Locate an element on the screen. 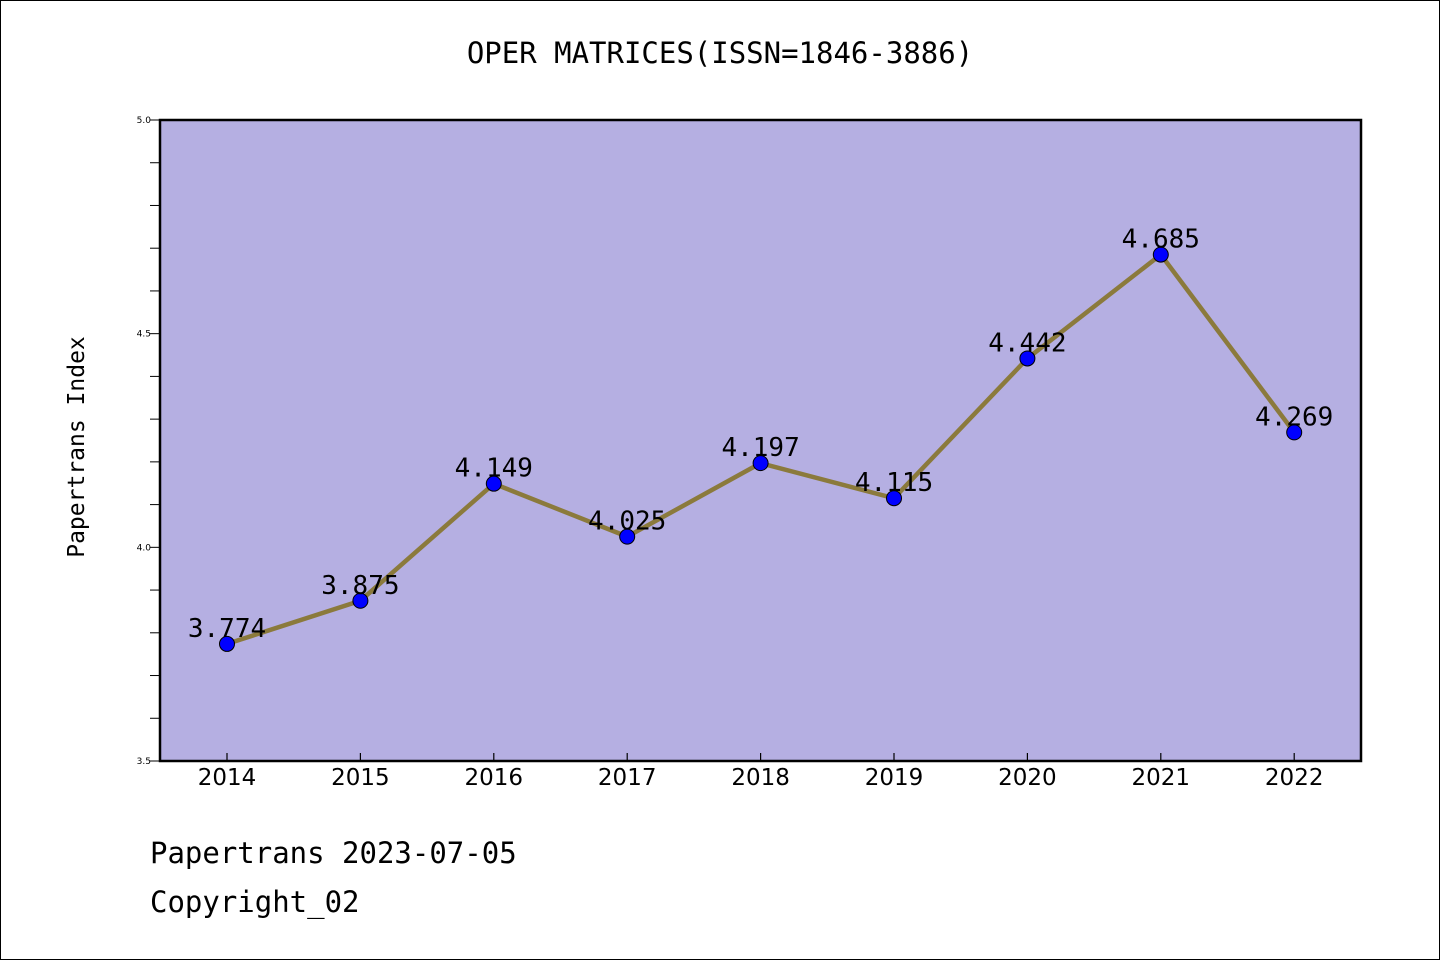 Image resolution: width=1440 pixels, height=960 pixels. x-axis: 2014 2015 2016 2017 2018 2019 2020 2021 2022 is located at coordinates (761, 772).